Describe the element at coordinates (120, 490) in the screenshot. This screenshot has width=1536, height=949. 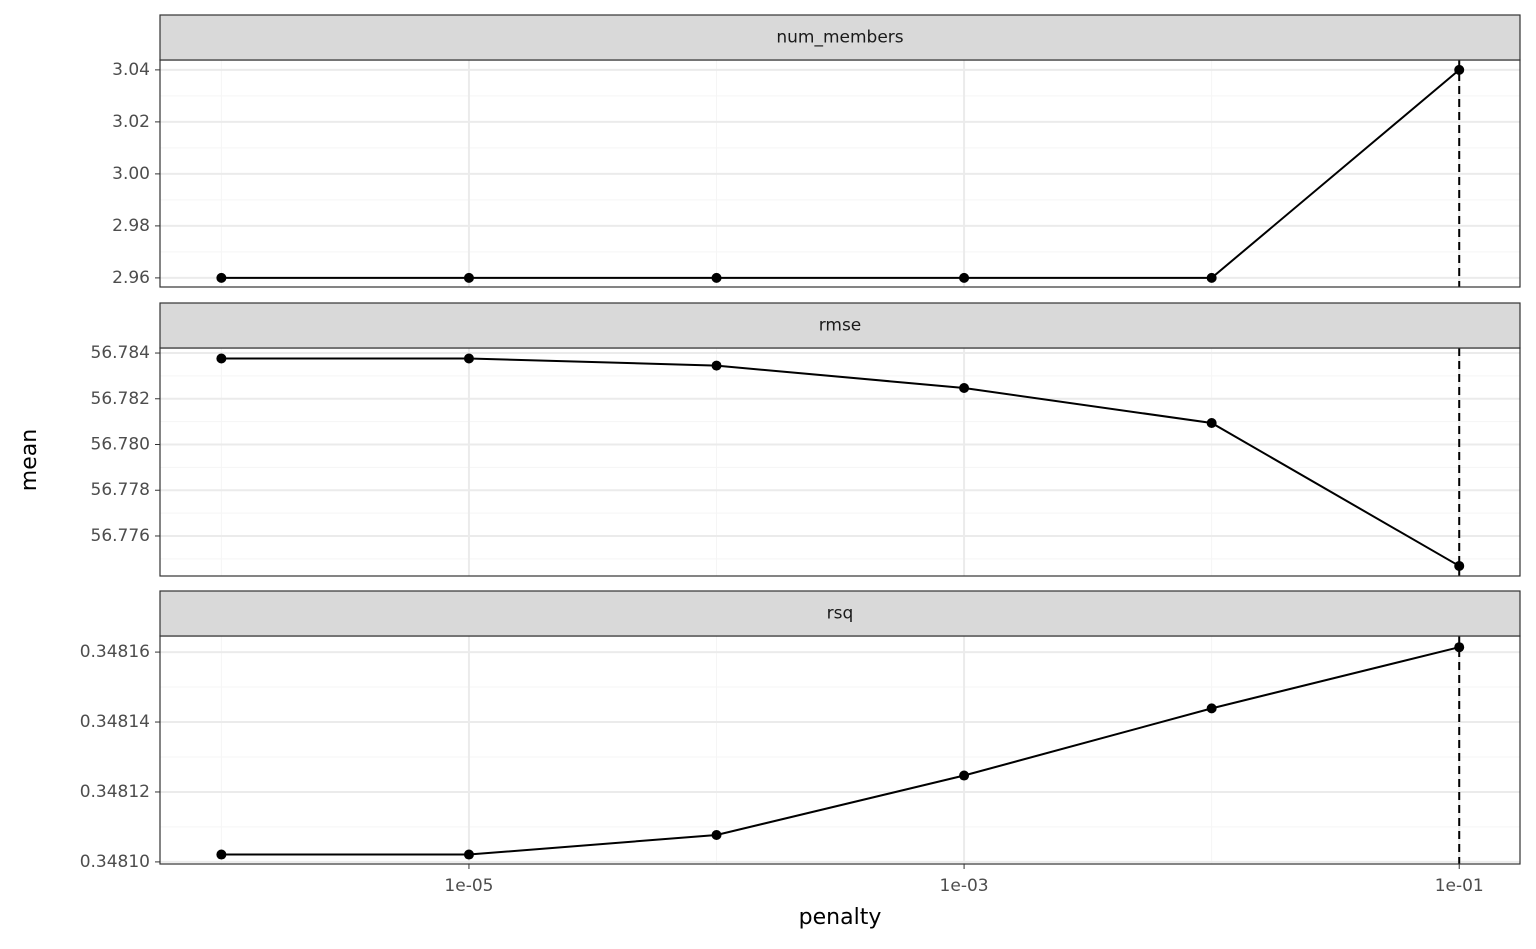
I see `y-tick-label: 56.778` at that location.